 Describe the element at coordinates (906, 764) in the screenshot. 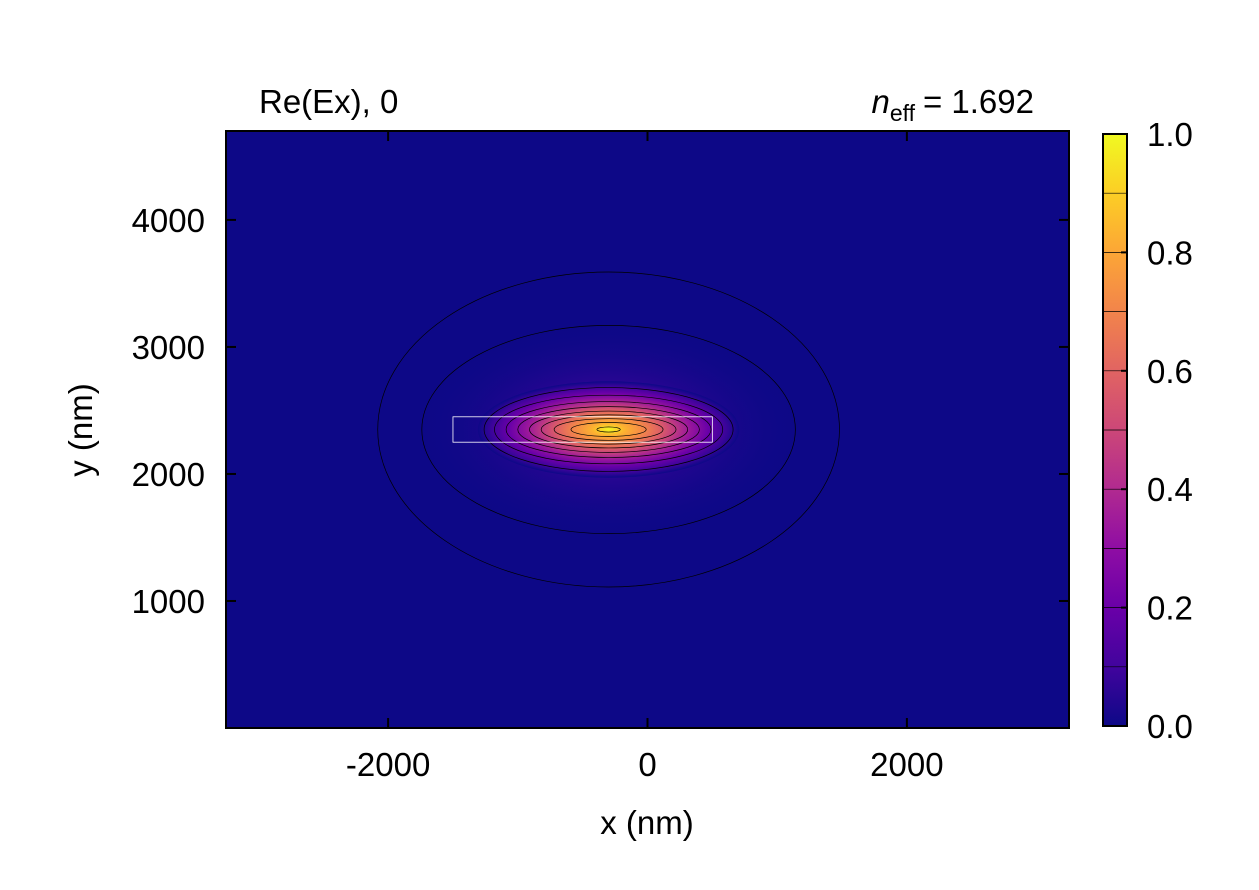

I see `x-tick-label: 2000` at that location.